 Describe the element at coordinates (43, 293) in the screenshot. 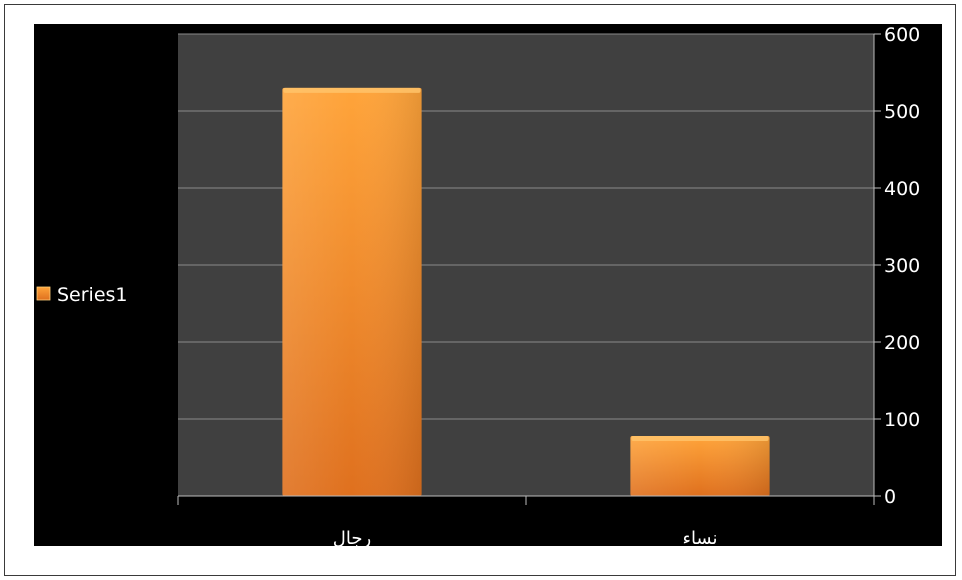

I see `legend-swatch-series1` at that location.